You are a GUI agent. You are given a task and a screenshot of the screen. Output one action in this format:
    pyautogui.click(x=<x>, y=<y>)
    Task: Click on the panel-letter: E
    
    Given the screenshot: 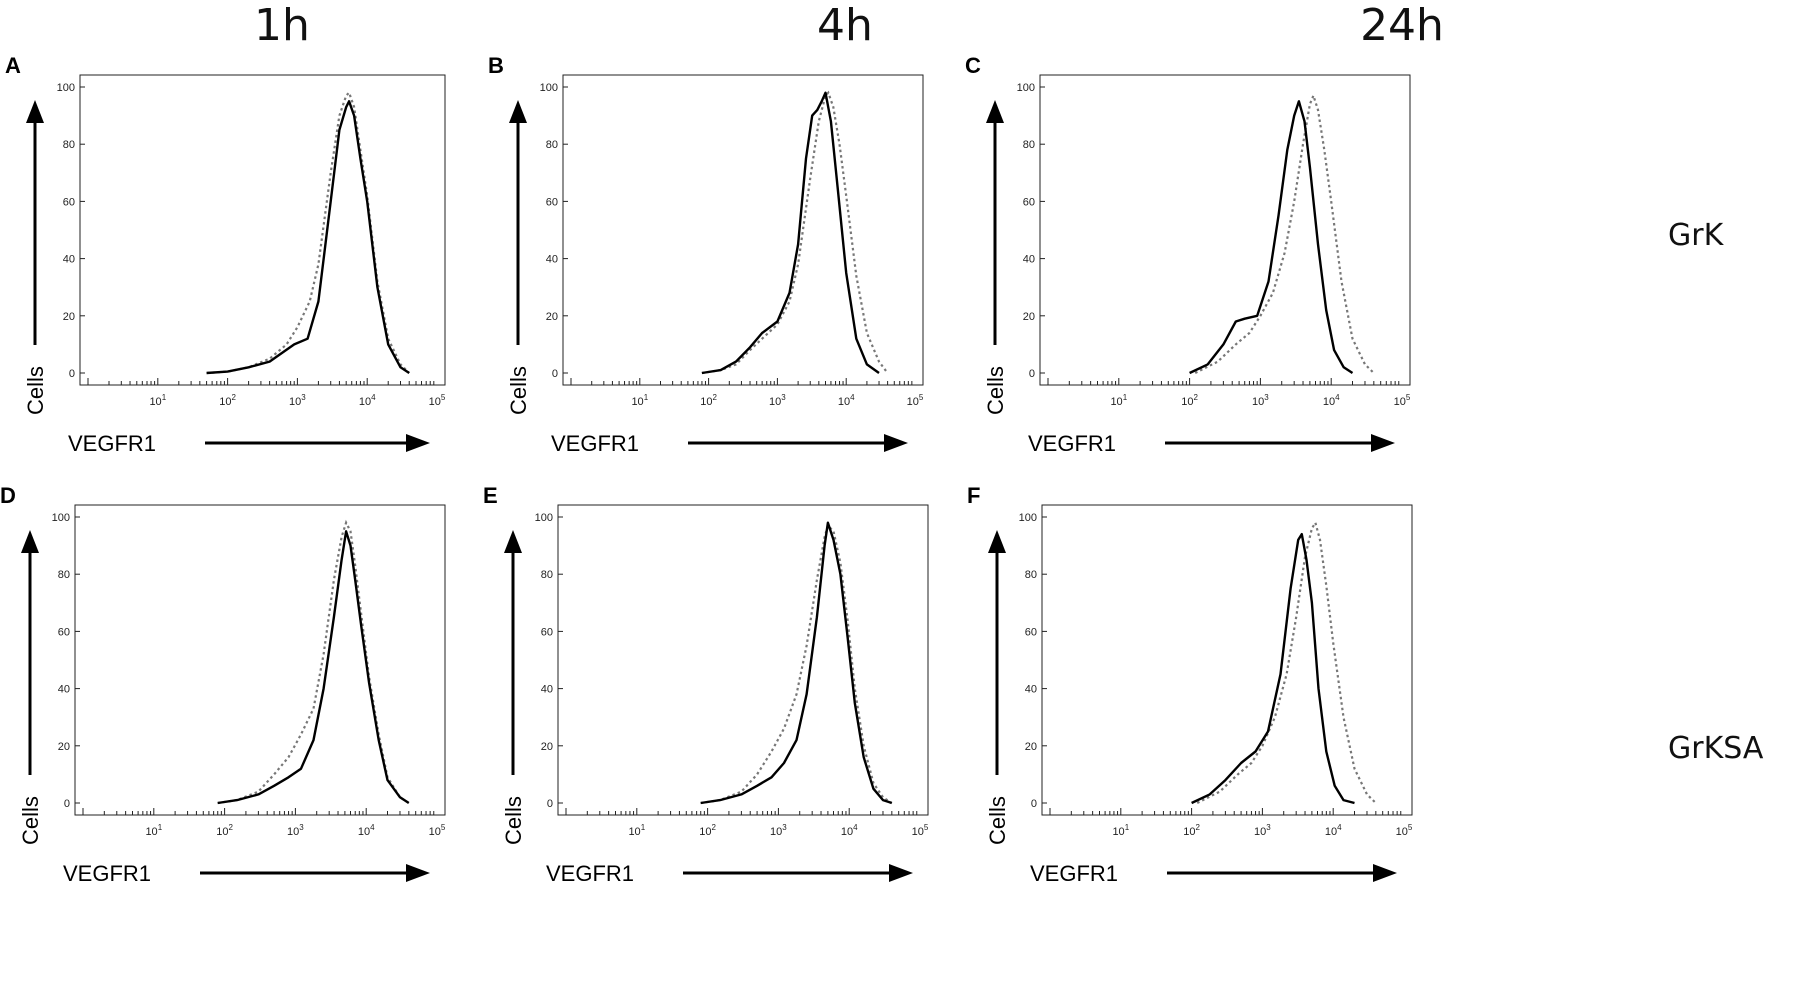 What is the action you would take?
    pyautogui.click(x=490, y=495)
    